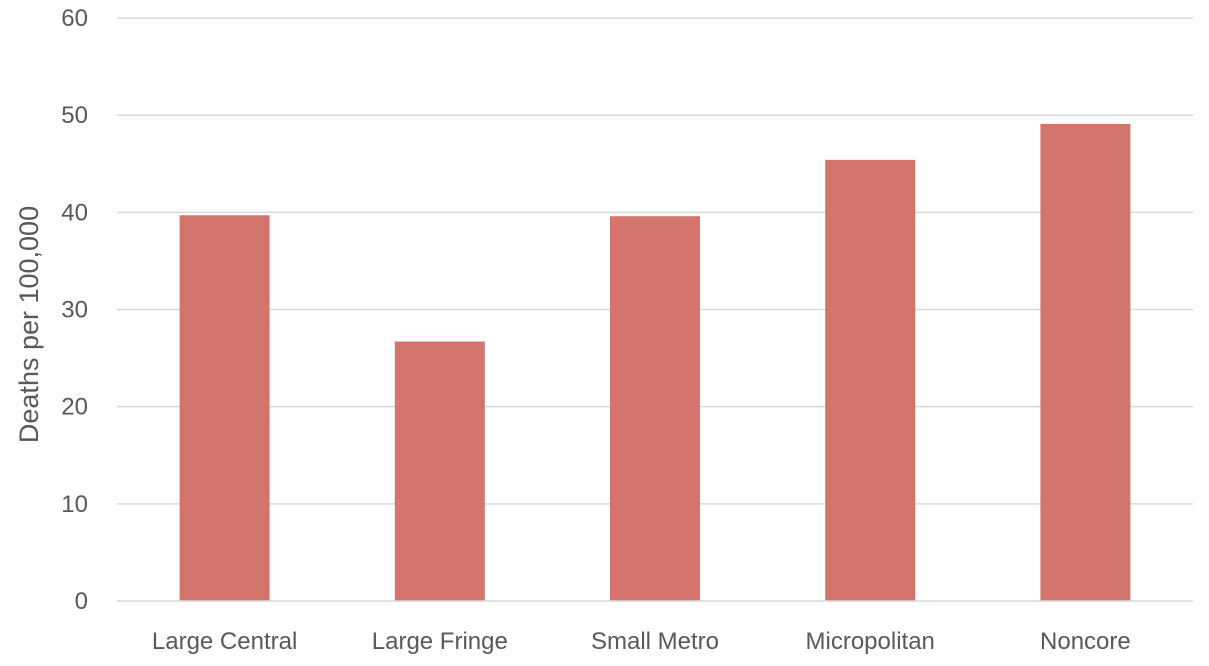 The image size is (1209, 666). Describe the element at coordinates (1085, 641) in the screenshot. I see `x-category-label: Noncore` at that location.